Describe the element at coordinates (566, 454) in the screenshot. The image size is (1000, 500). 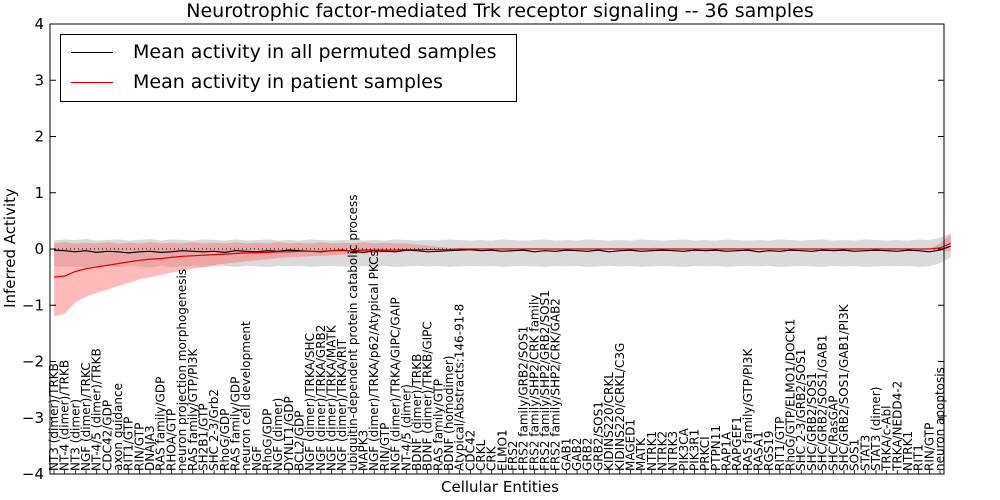
I see `x-tick-label: GAB1` at that location.